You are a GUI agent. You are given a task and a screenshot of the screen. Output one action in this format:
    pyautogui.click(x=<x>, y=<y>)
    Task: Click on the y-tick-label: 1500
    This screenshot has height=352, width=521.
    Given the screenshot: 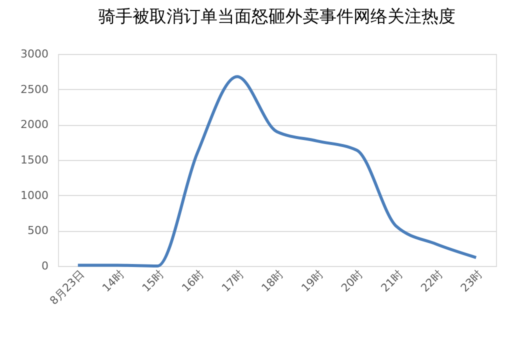 What is the action you would take?
    pyautogui.click(x=34, y=160)
    